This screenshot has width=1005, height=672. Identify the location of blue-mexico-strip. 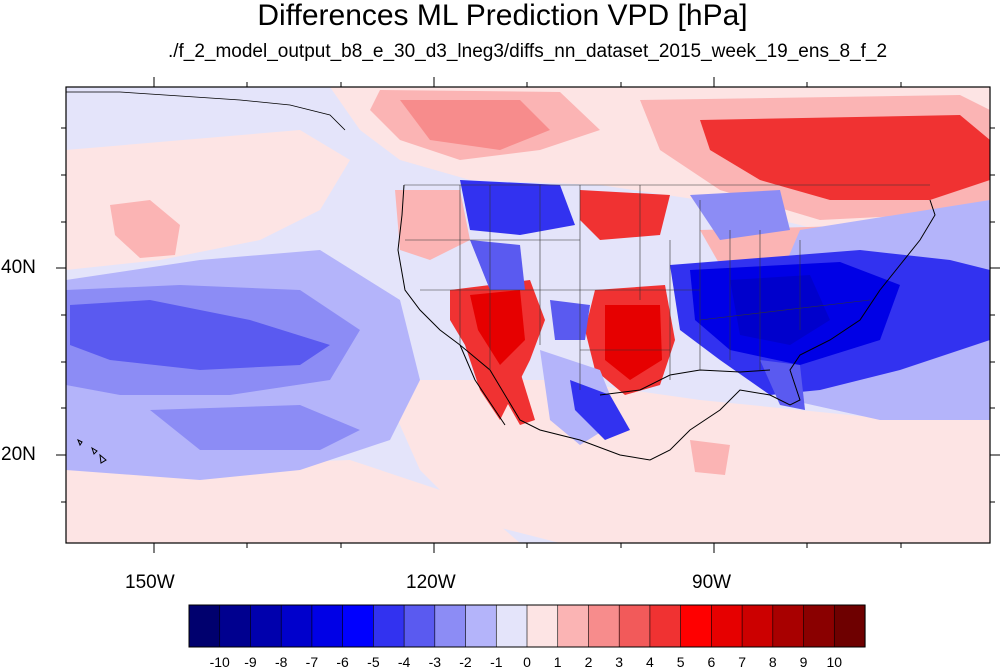
(600, 410).